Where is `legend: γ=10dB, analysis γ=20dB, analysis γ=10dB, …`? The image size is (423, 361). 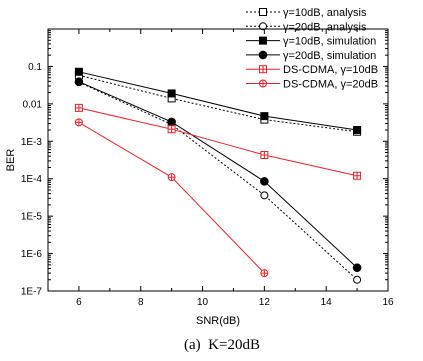 legend: γ=10dB, analysis γ=20dB, analysis γ=10dB, … is located at coordinates (312, 49).